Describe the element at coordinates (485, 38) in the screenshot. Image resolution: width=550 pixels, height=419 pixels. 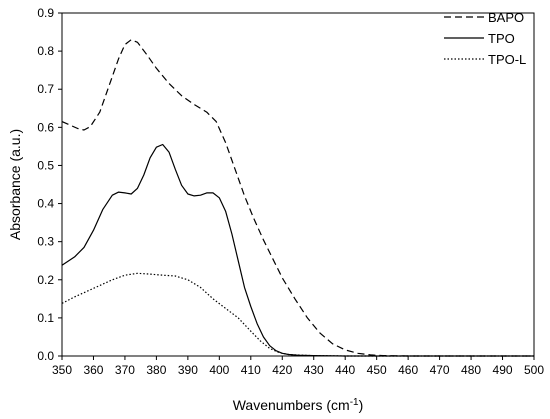
I see `legend: BAPO TPO TPO-L` at that location.